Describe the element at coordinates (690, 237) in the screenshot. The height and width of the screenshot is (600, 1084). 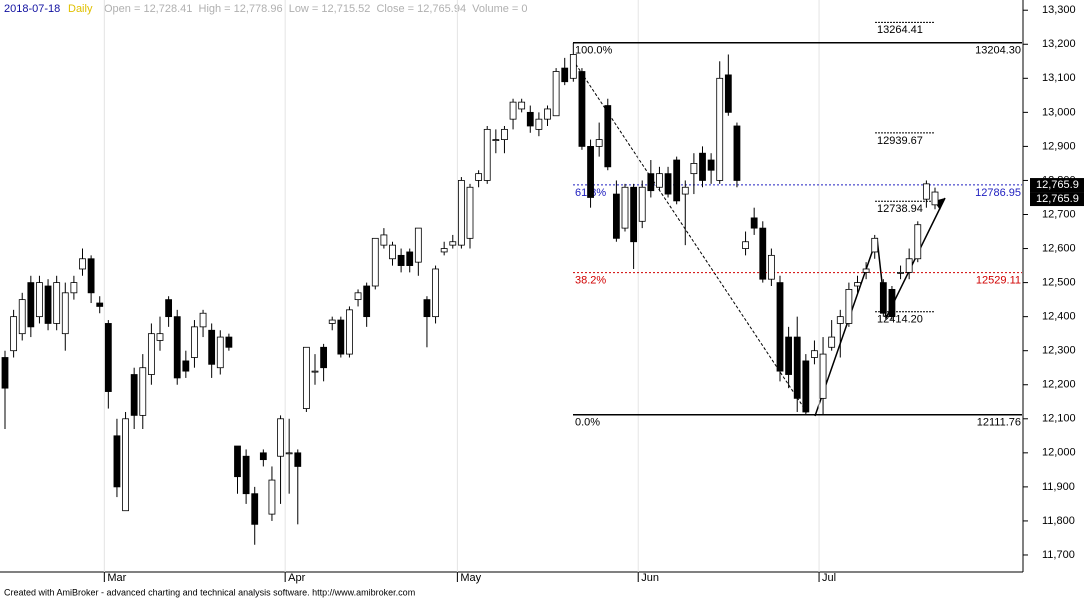
I see `trend-line` at that location.